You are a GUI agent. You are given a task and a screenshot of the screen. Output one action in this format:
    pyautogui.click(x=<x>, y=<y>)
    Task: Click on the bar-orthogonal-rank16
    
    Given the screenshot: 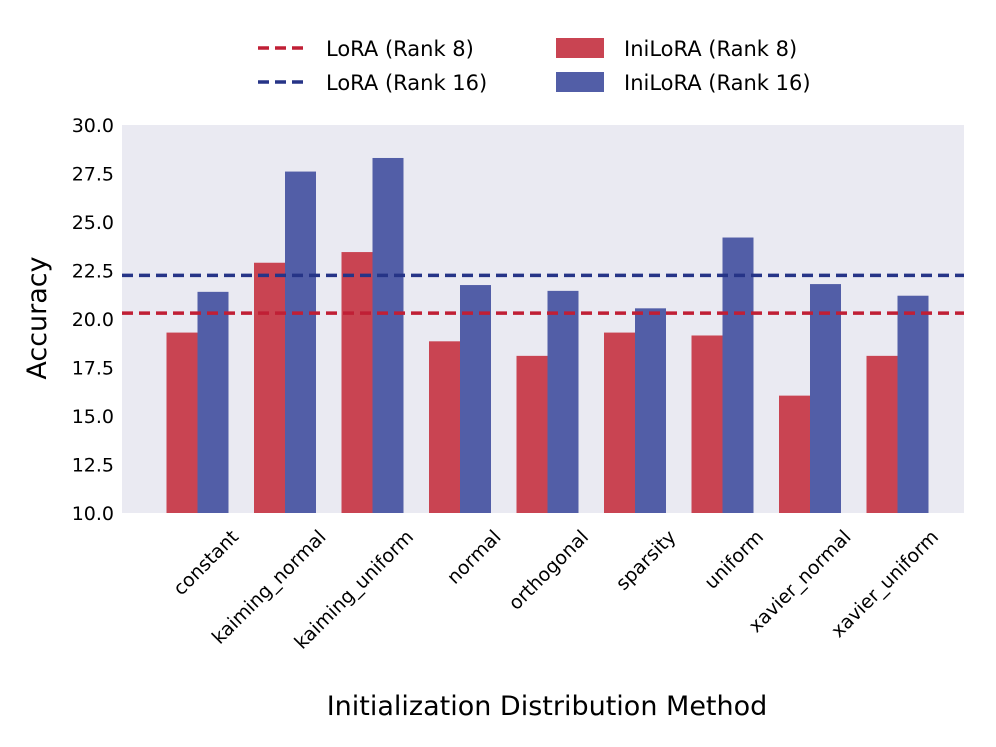 What is the action you would take?
    pyautogui.click(x=563, y=401)
    